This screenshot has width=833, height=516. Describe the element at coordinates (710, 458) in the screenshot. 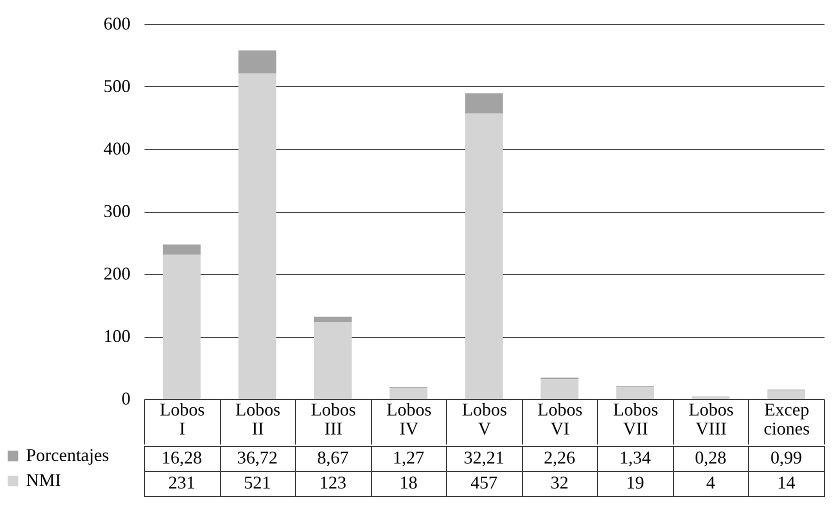

I see `data-label: 0,28` at that location.